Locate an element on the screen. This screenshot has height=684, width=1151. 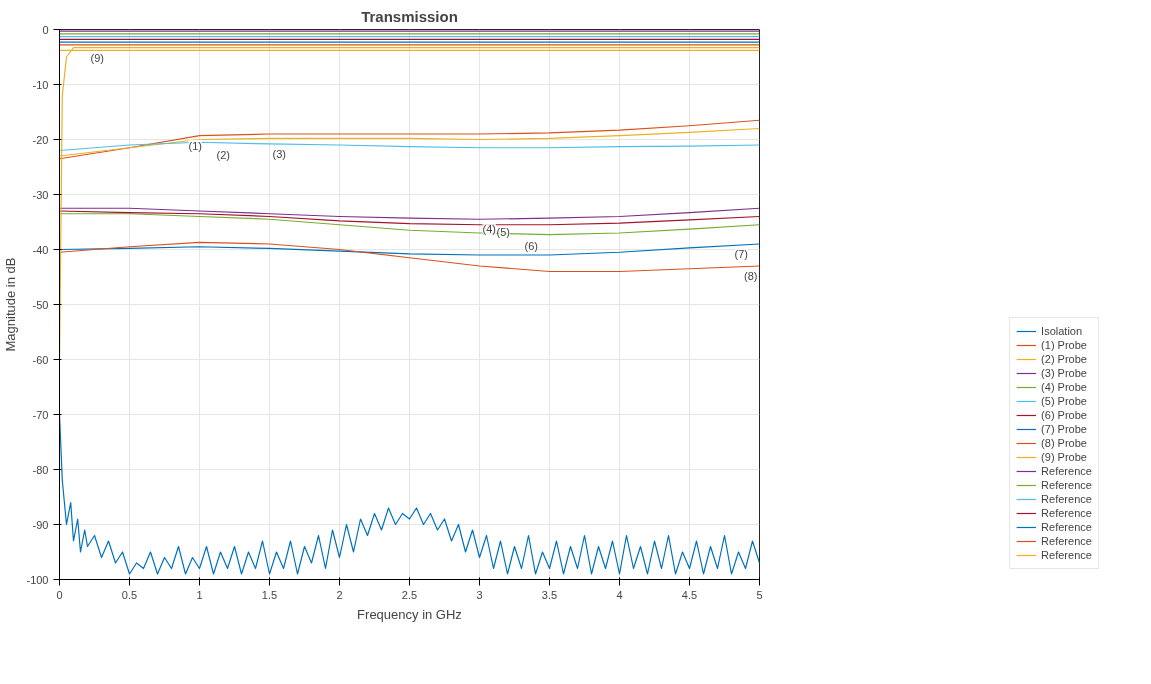
legend-label: Isolation is located at coordinates (1062, 331).